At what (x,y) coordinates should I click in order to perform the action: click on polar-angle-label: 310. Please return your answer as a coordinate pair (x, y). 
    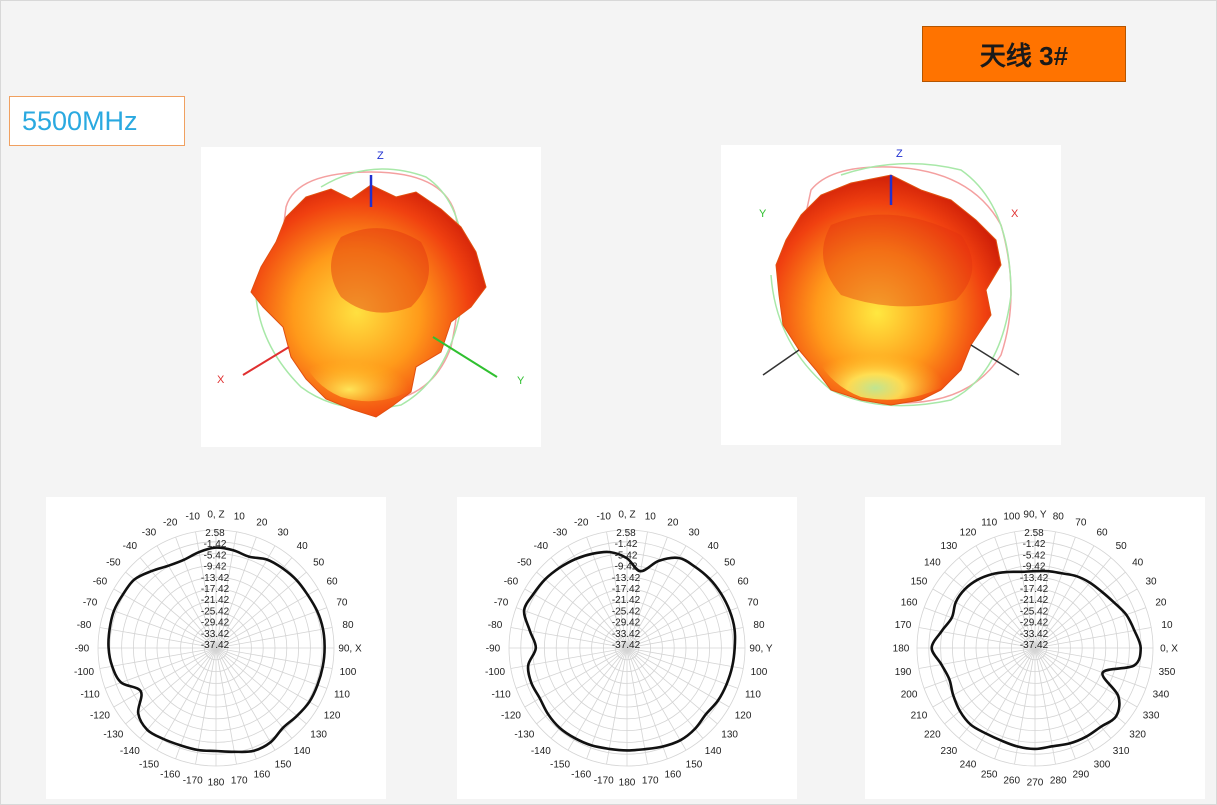
    Looking at the image, I should click on (1121, 751).